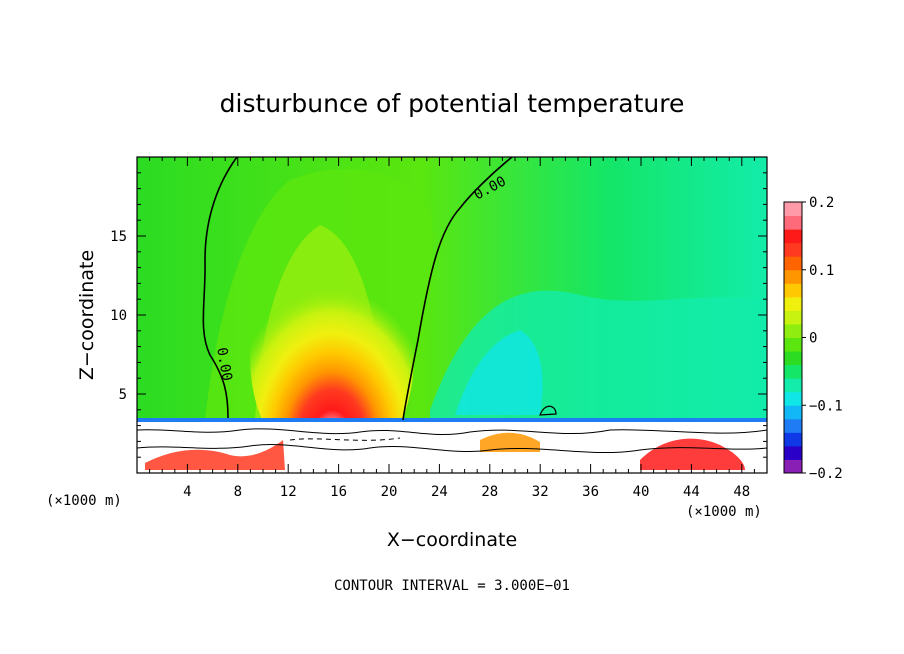  Describe the element at coordinates (540, 492) in the screenshot. I see `x-tick-label: 32` at that location.